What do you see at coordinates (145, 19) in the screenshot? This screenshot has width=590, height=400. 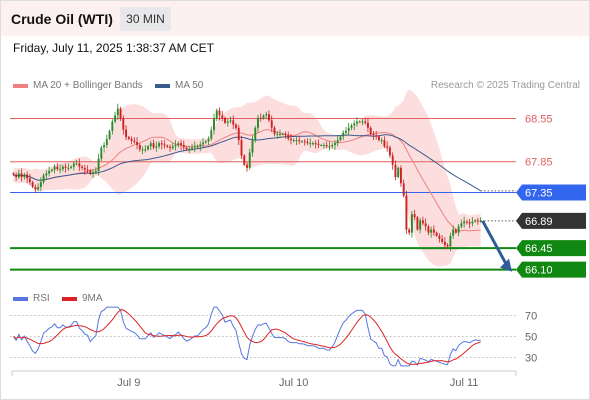 I see `timeframe-button: 30 MIN` at bounding box center [145, 19].